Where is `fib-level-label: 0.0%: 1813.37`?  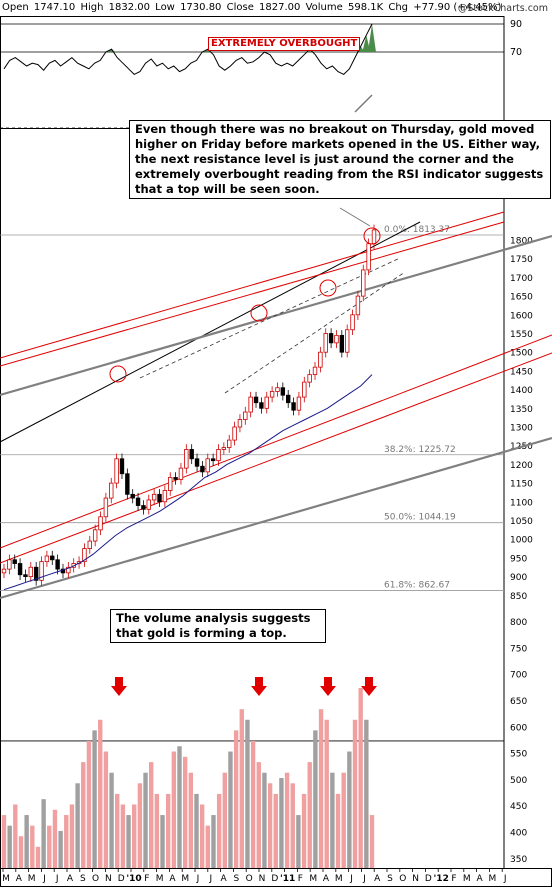
fib-level-label: 0.0%: 1813.37 is located at coordinates (417, 230).